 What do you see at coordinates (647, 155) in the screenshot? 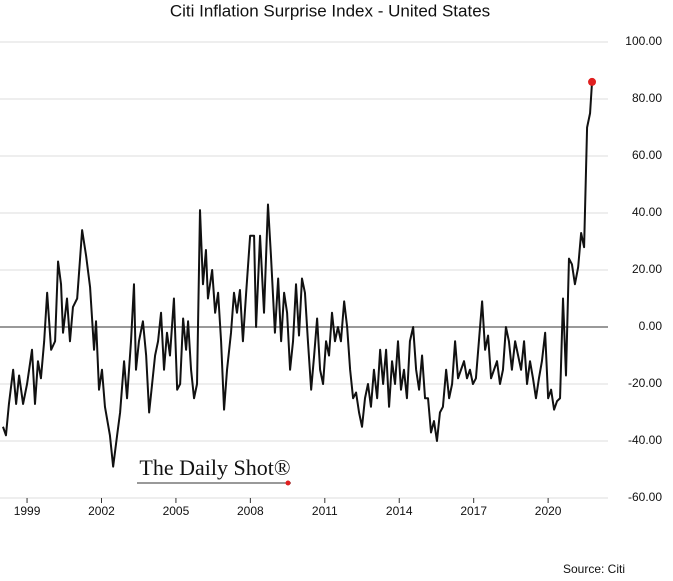
I see `y-tick-label: 60.00` at bounding box center [647, 155].